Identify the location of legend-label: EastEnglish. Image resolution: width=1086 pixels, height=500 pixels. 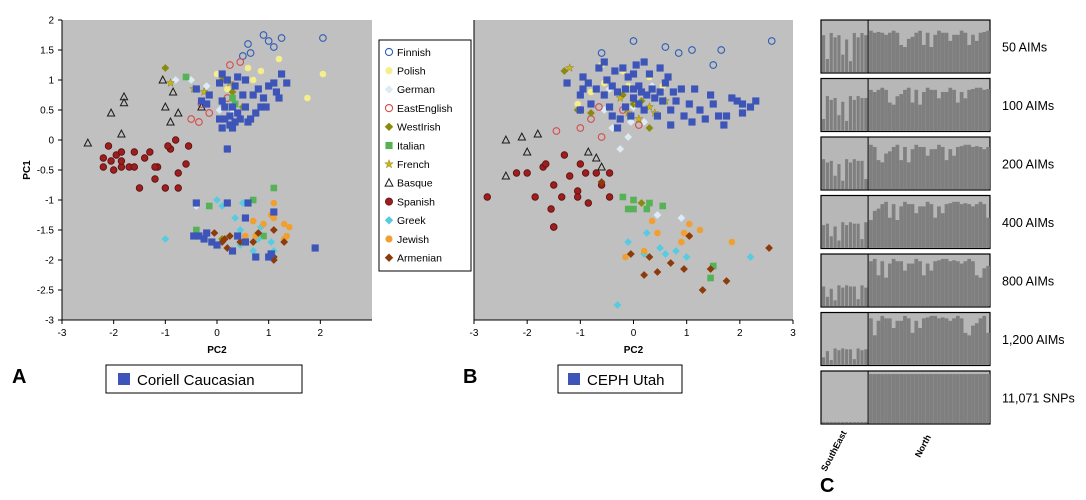
(425, 109).